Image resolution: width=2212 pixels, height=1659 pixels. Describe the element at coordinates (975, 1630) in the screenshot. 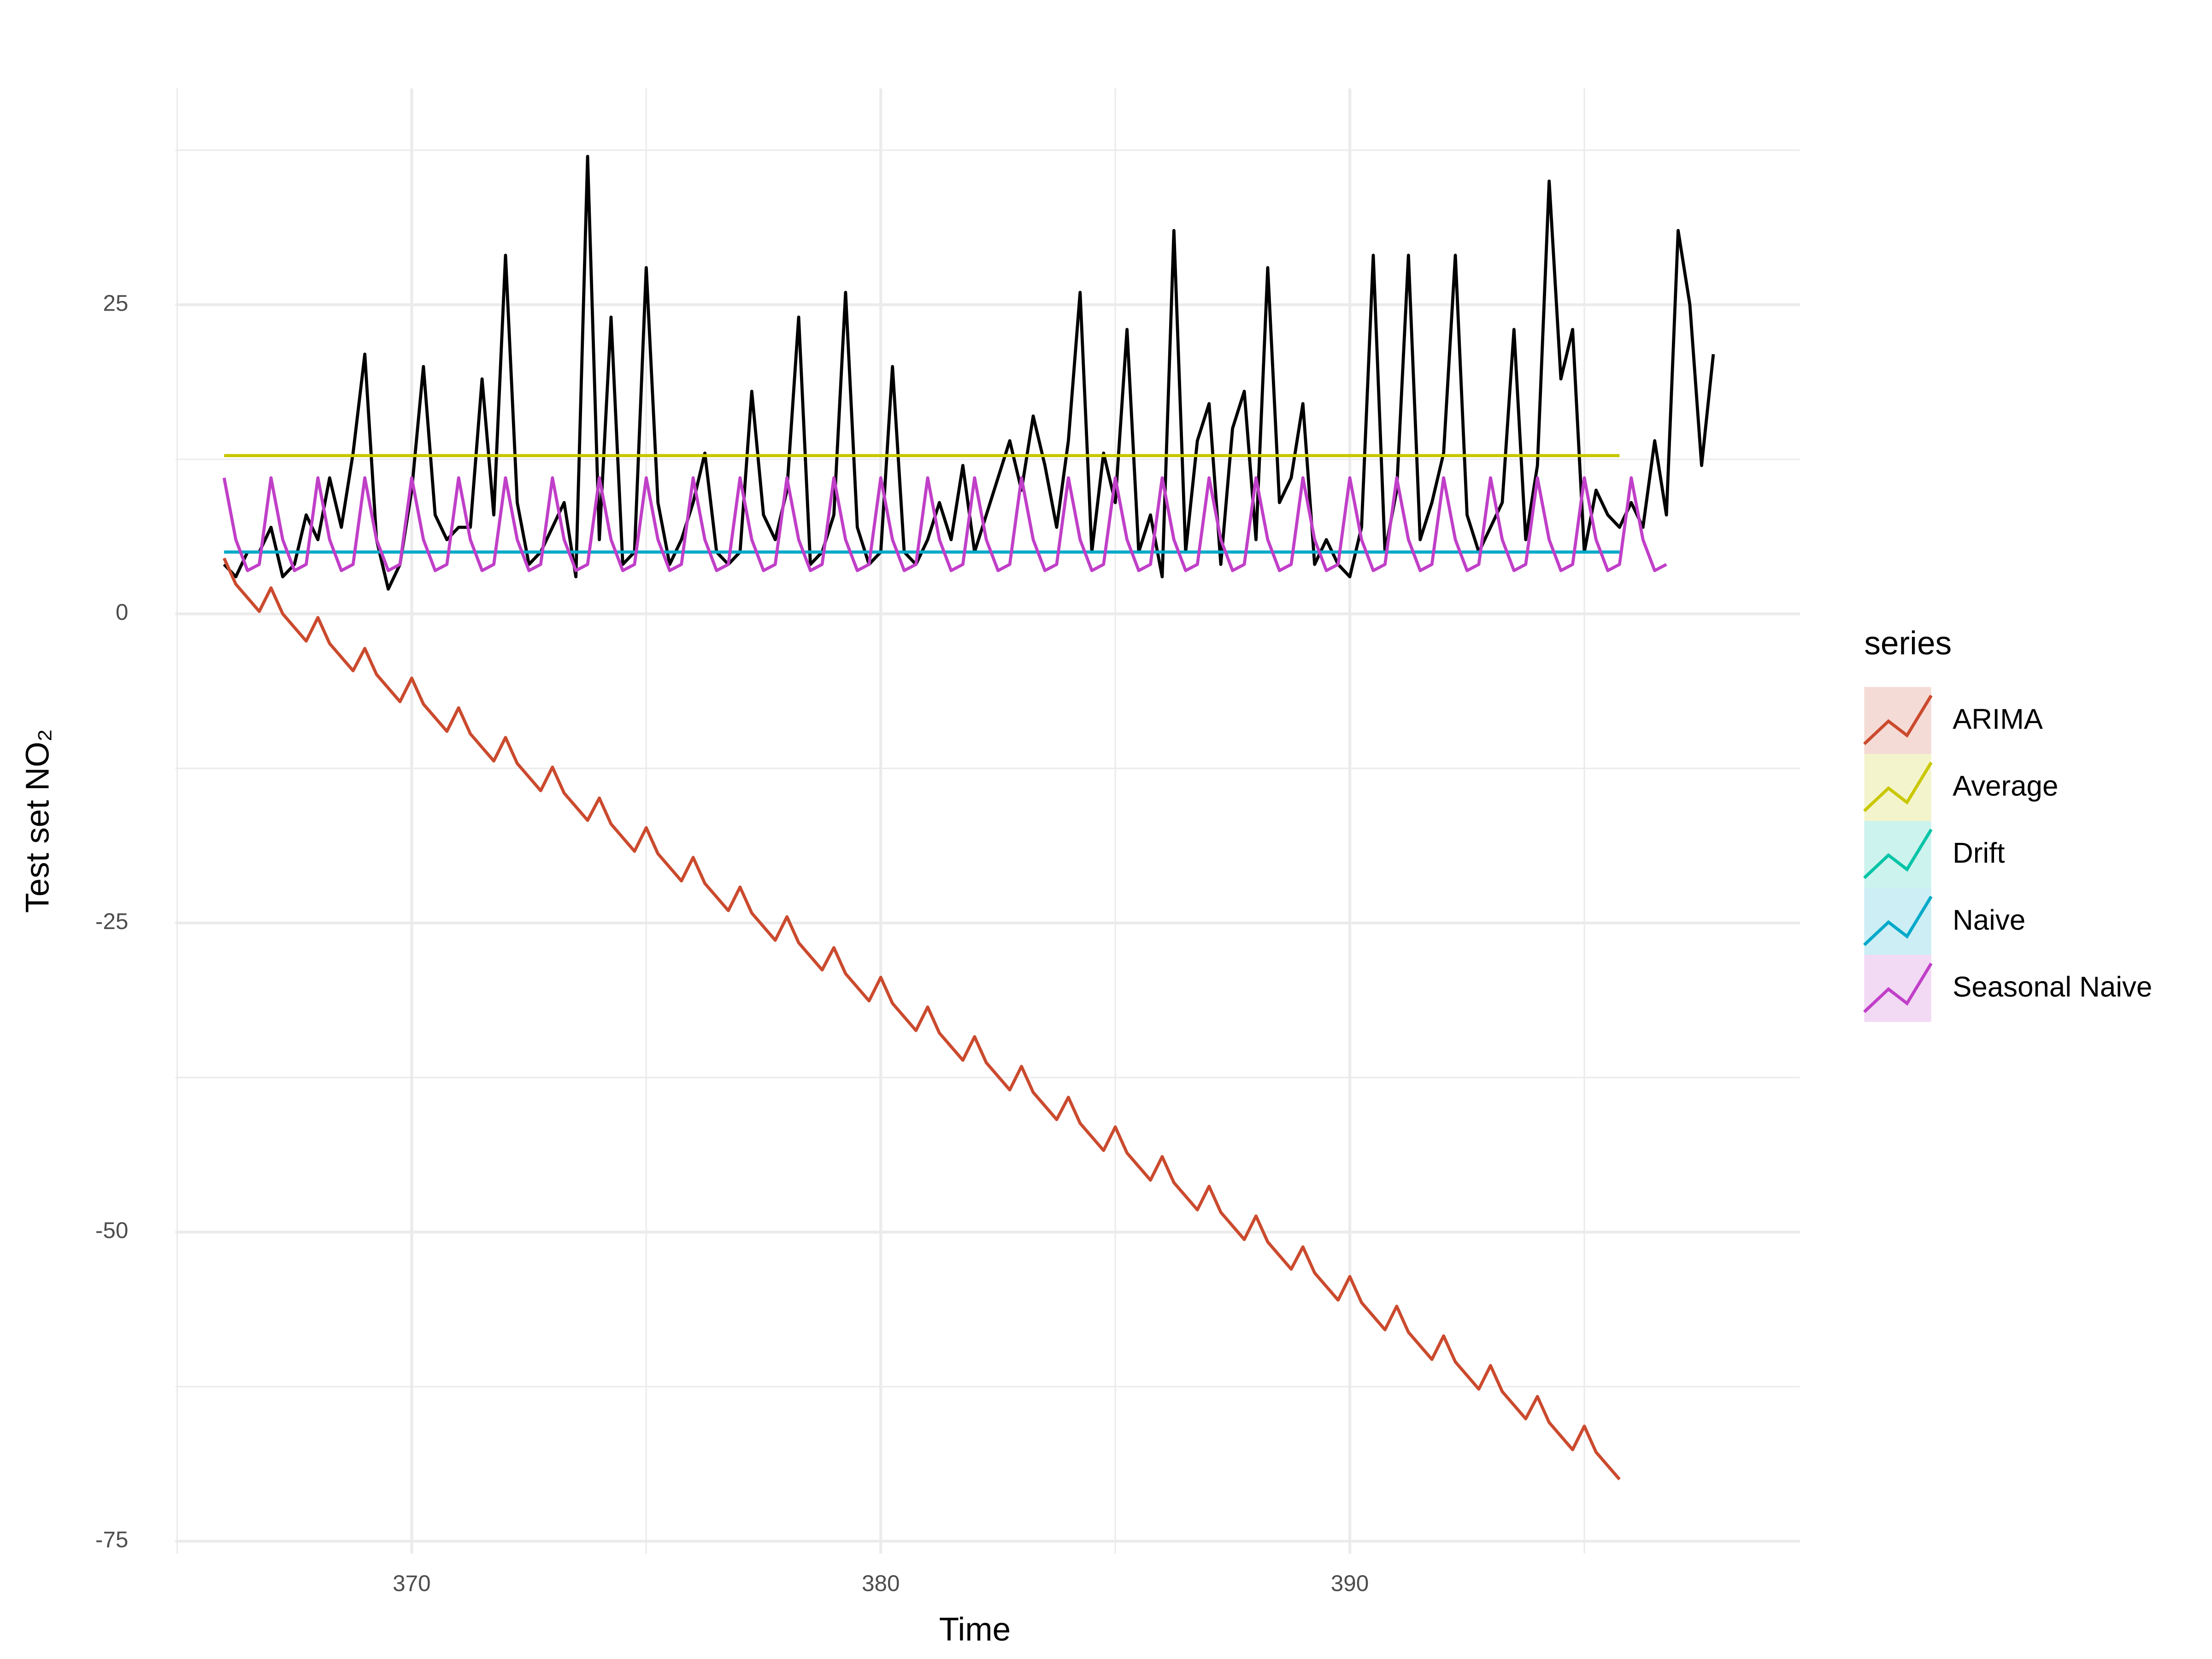

I see `x-axis-title: Time` at that location.